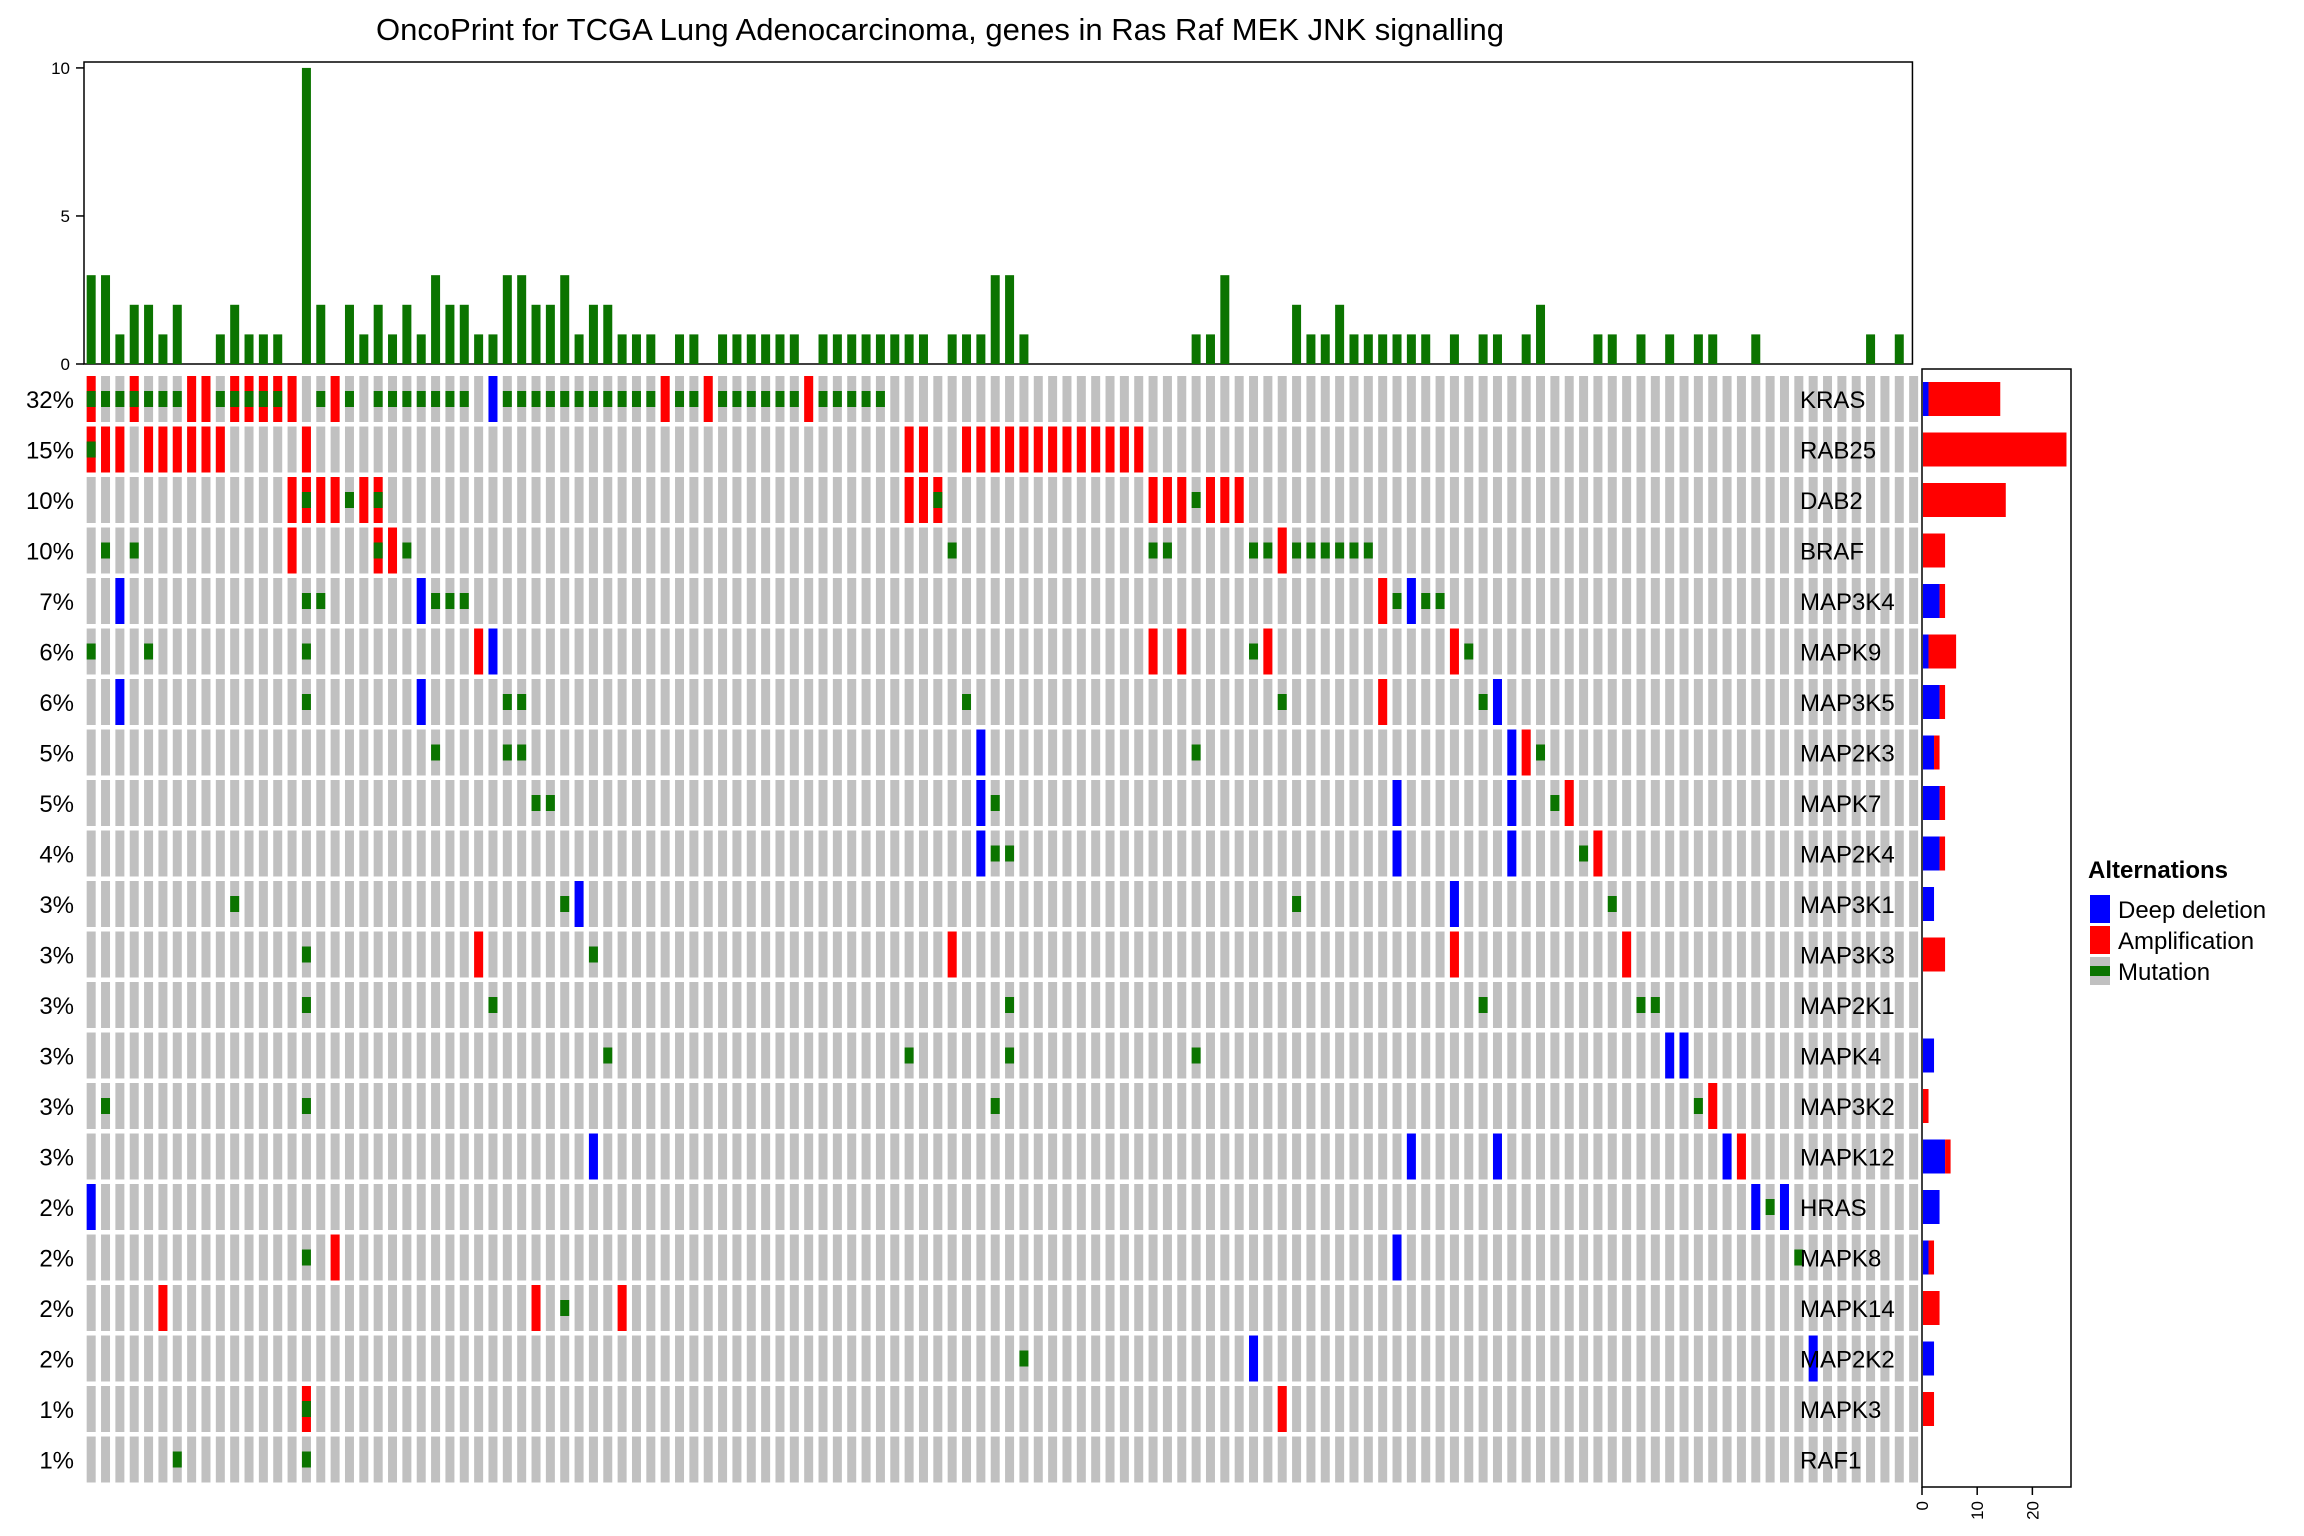 This screenshot has width=2304, height=1536. What do you see at coordinates (1847, 956) in the screenshot?
I see `gene-name-label: MAP3K3` at bounding box center [1847, 956].